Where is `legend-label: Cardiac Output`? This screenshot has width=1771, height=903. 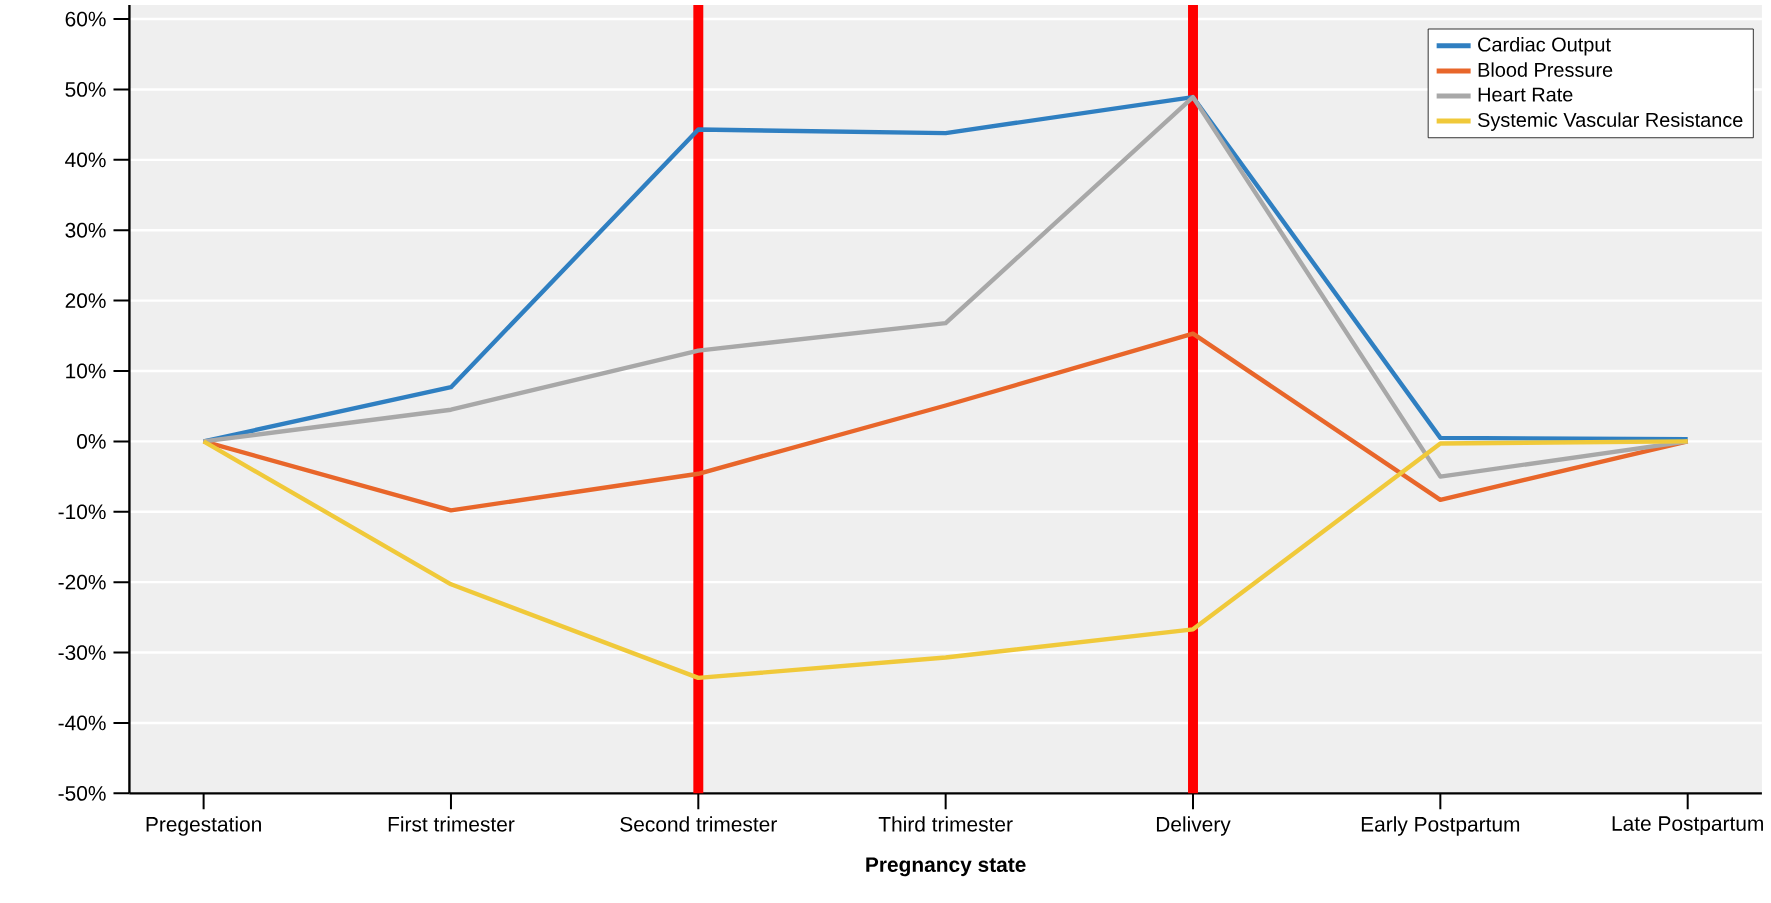
legend-label: Cardiac Output is located at coordinates (1544, 46).